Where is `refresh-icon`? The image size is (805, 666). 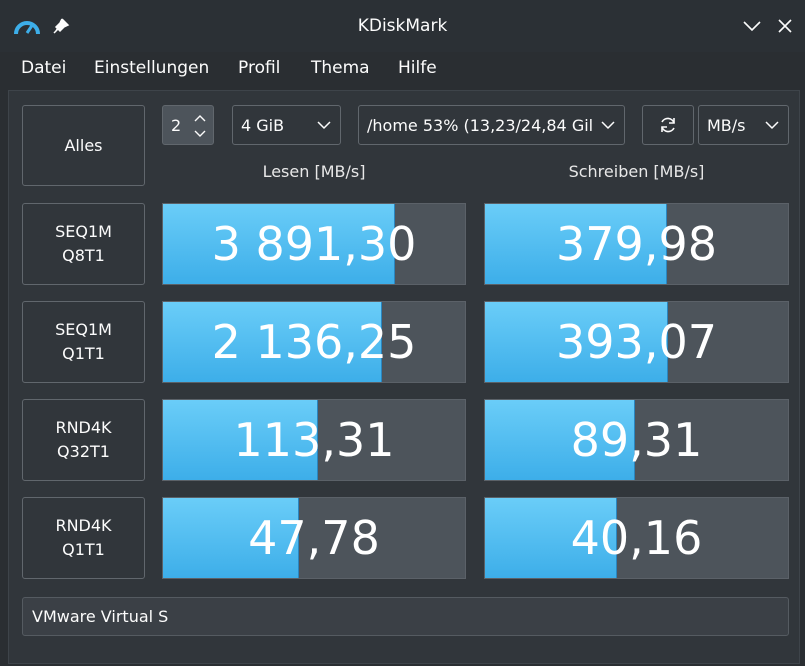 refresh-icon is located at coordinates (668, 125).